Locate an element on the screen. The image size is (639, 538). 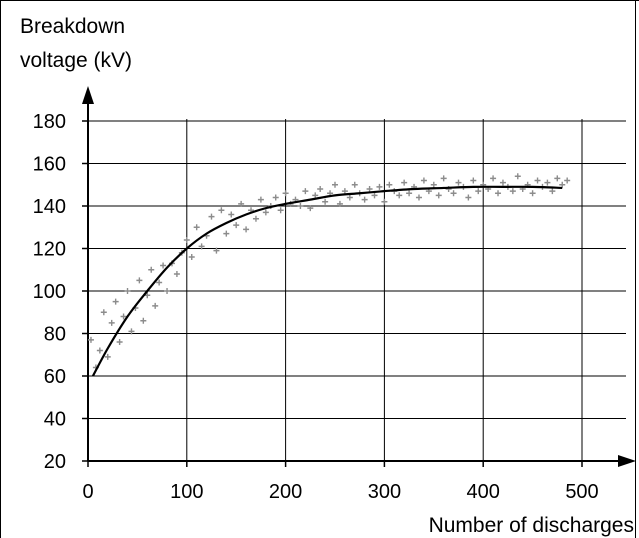
y-tick-label-140: 140 is located at coordinates (49, 207).